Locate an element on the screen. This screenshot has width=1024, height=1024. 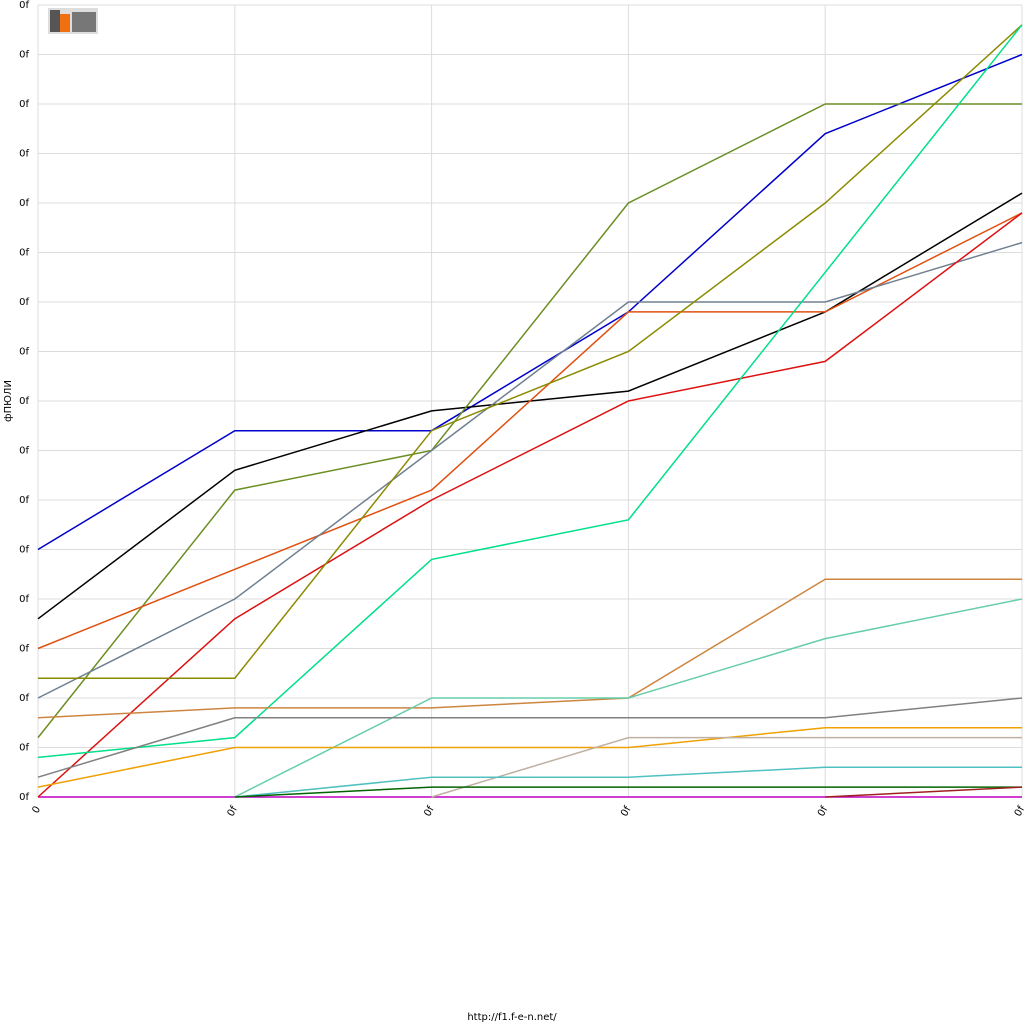
logo is located at coordinates (73, 21).